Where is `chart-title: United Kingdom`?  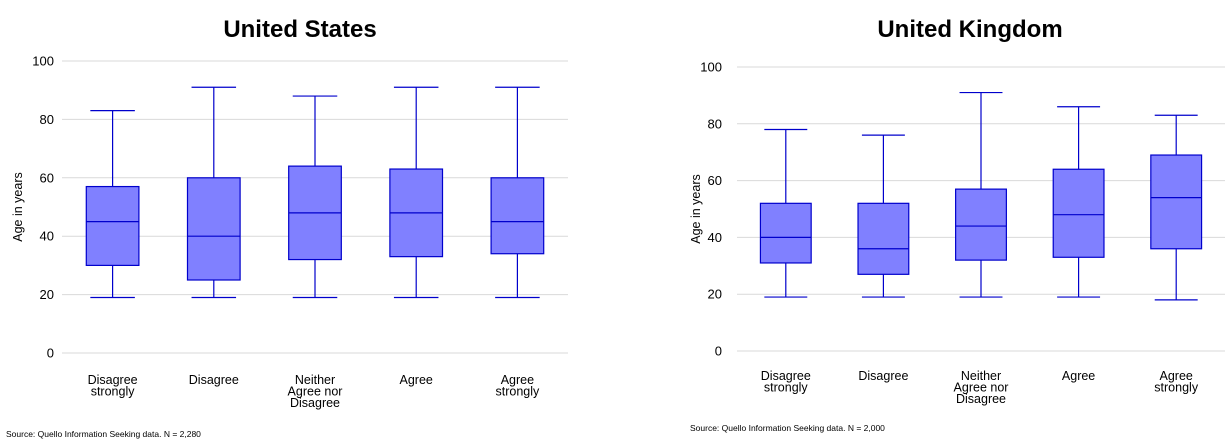
chart-title: United Kingdom is located at coordinates (969, 29).